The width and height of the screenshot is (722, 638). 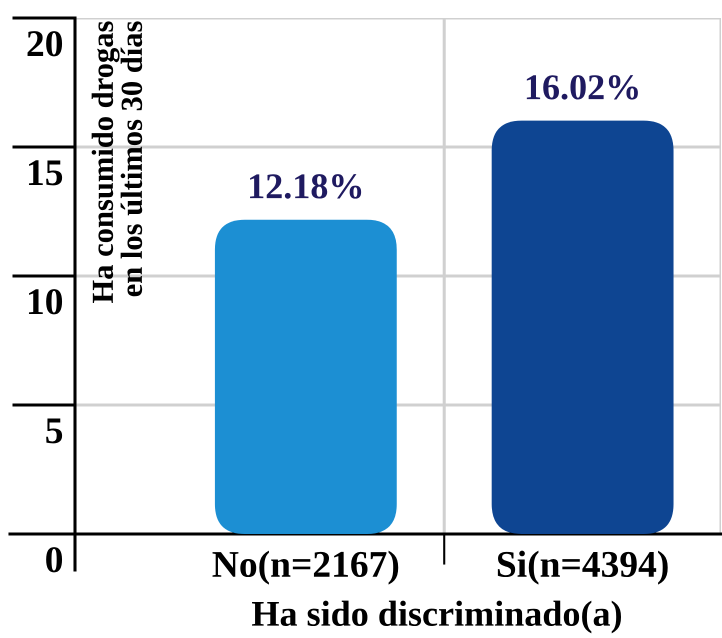 What do you see at coordinates (117, 162) in the screenshot?
I see `y-axis-title: Ha consumido drogas en los últimos 30 días` at bounding box center [117, 162].